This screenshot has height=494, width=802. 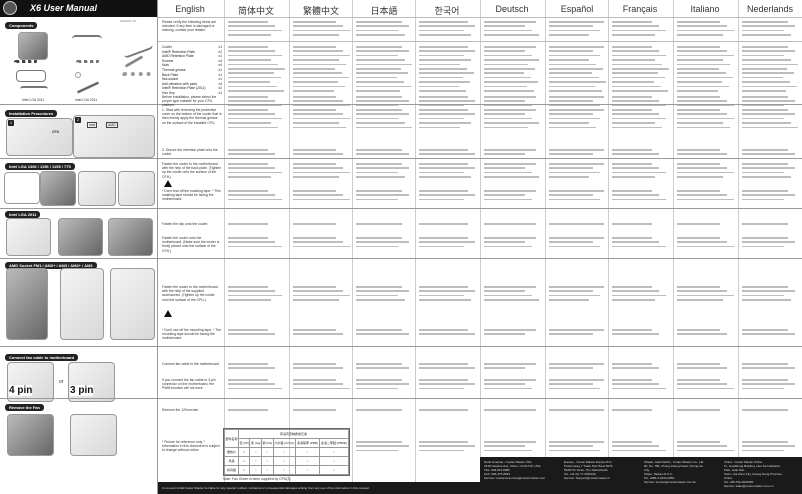 I want to click on intel-step-2-illustration, so click(x=97, y=188).